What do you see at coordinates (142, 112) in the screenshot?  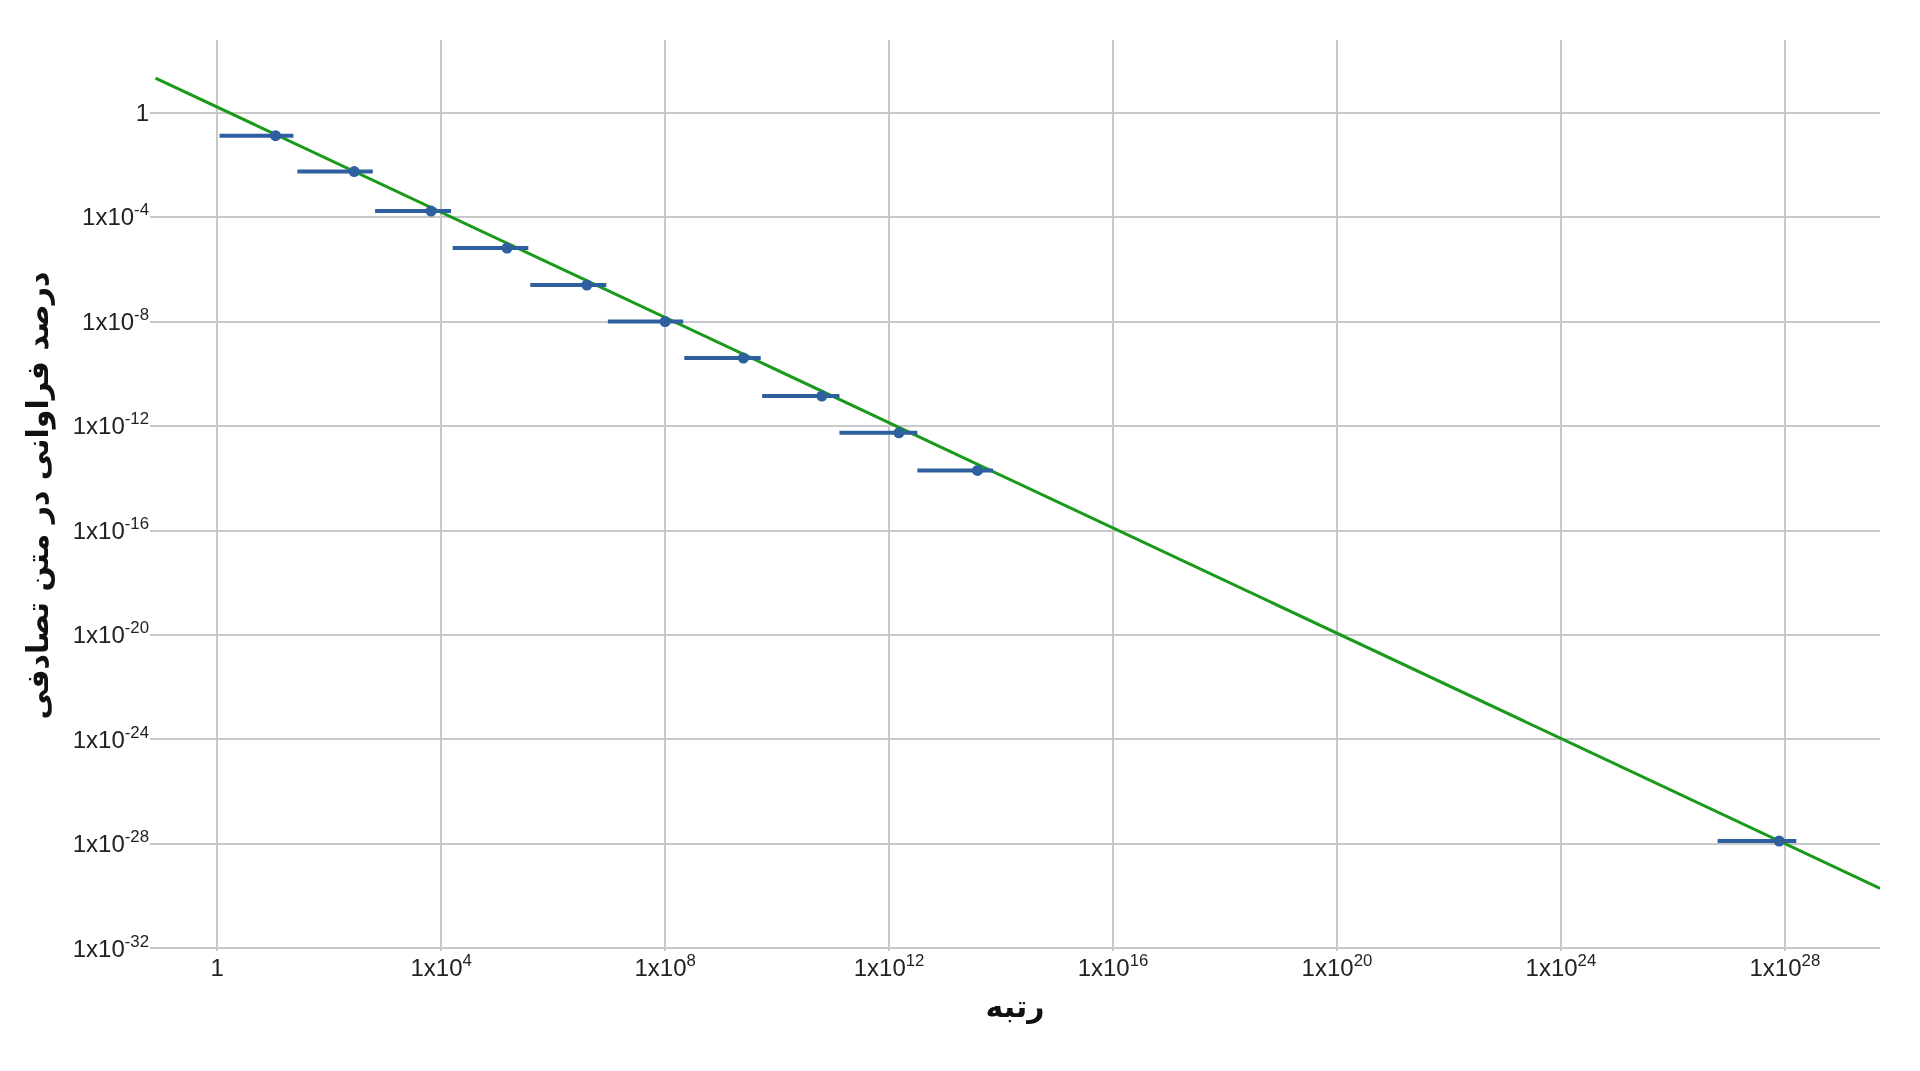 I see `y-tick-label: 1` at bounding box center [142, 112].